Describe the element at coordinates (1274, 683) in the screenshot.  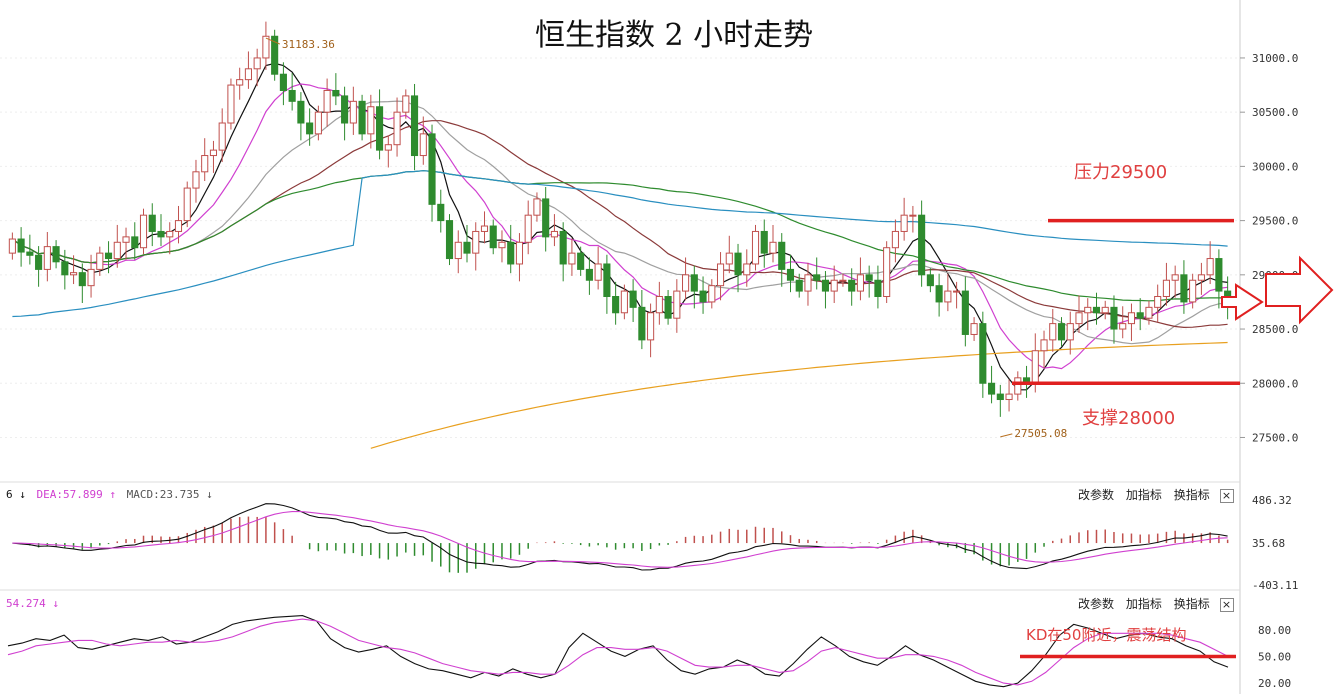
I see `kd-y-tick-label: 20.00` at that location.